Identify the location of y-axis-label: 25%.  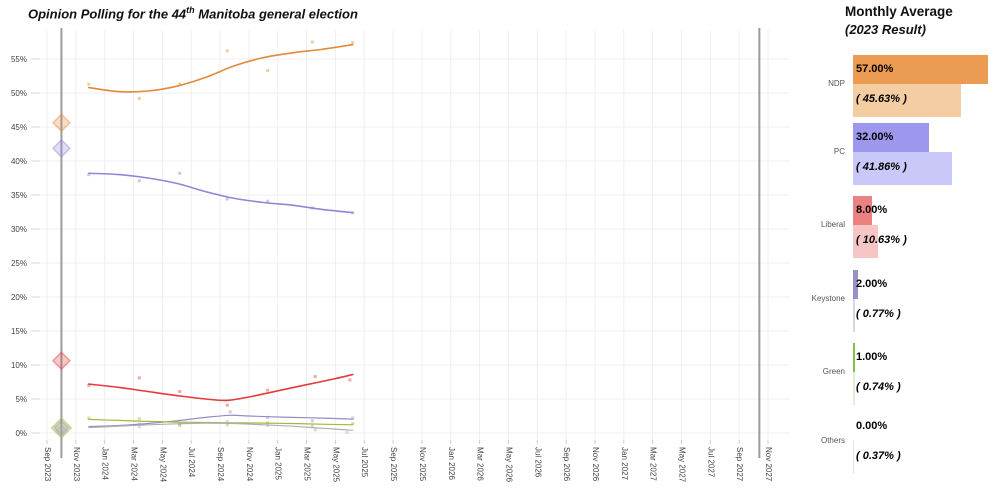
(19, 263).